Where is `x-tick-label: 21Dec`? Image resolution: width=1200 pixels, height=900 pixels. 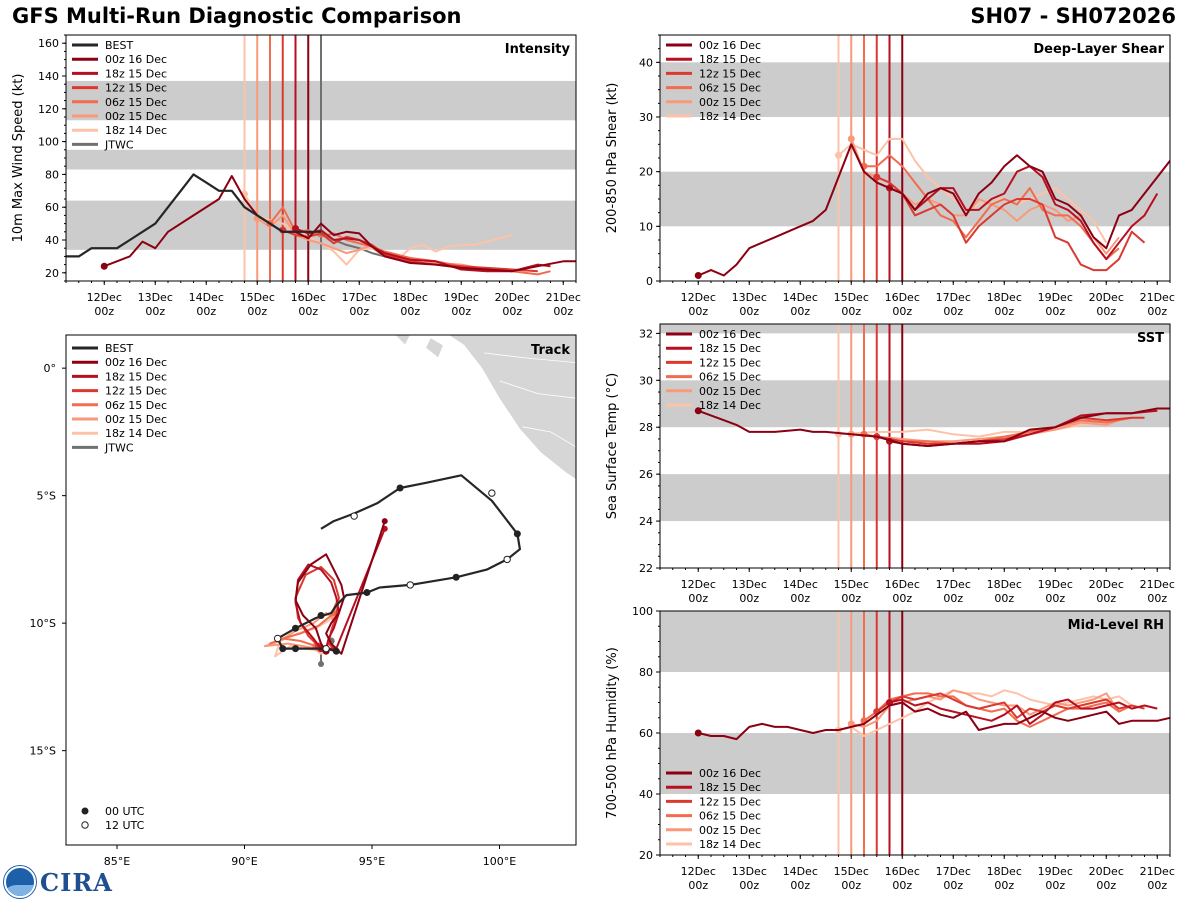 x-tick-label: 21Dec is located at coordinates (1157, 297).